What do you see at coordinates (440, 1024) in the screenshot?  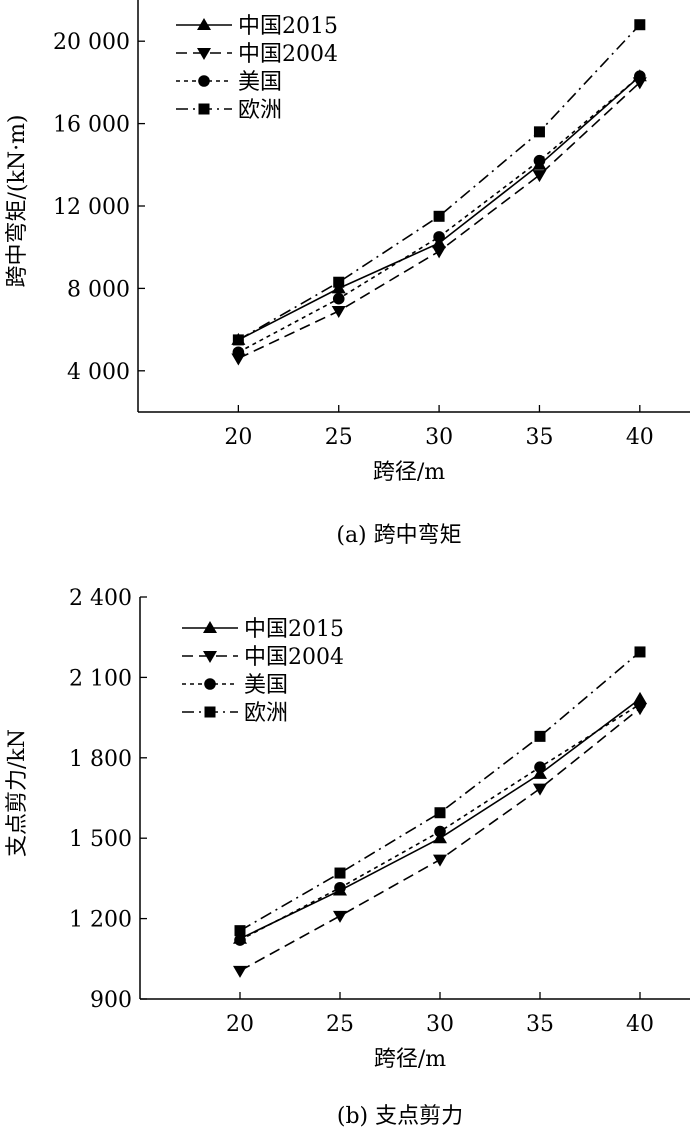 I see `b-x-tick-label: 30` at bounding box center [440, 1024].